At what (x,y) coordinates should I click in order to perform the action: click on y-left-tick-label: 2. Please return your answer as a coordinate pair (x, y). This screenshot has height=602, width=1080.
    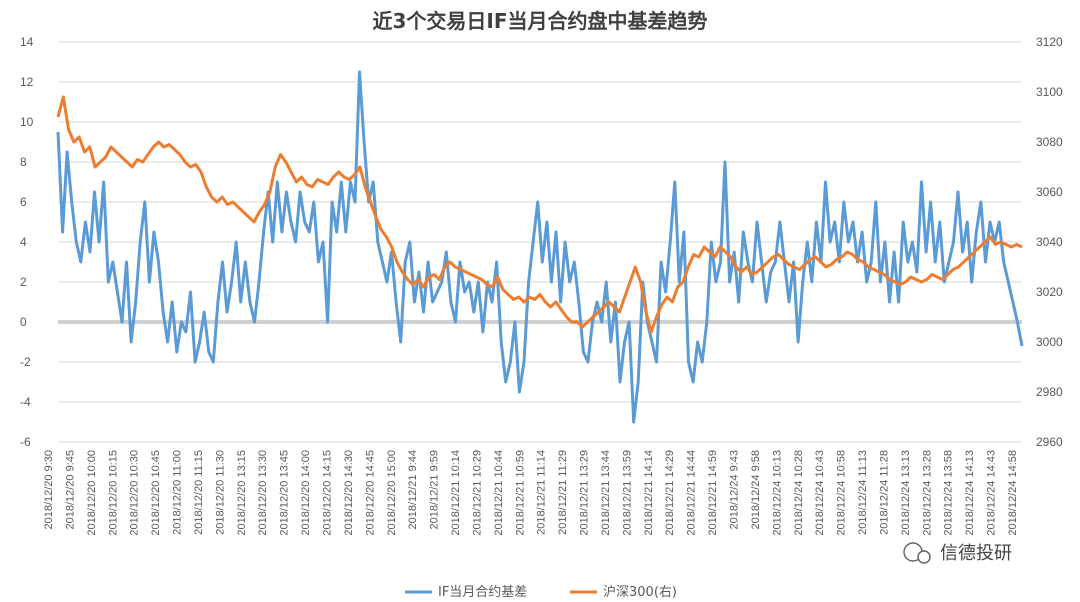
    Looking at the image, I should click on (23, 282).